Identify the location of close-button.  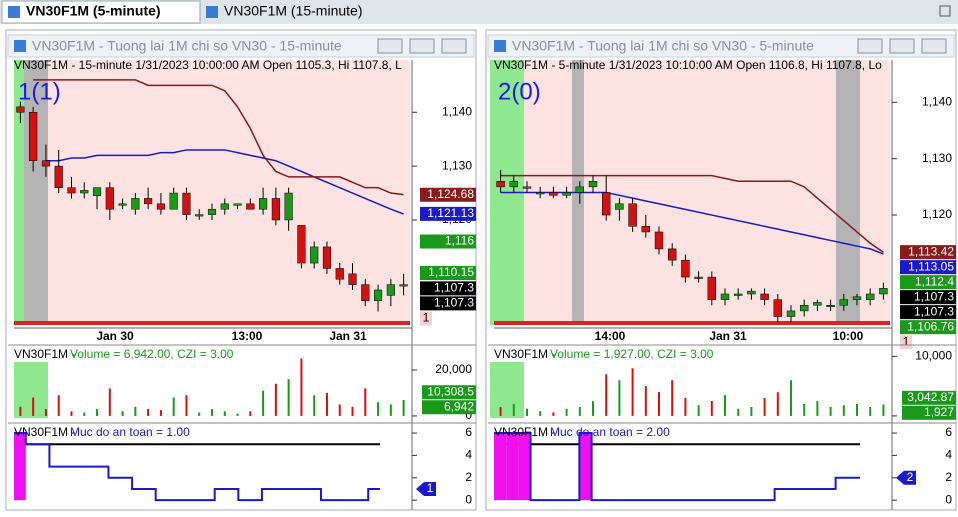
(945, 11).